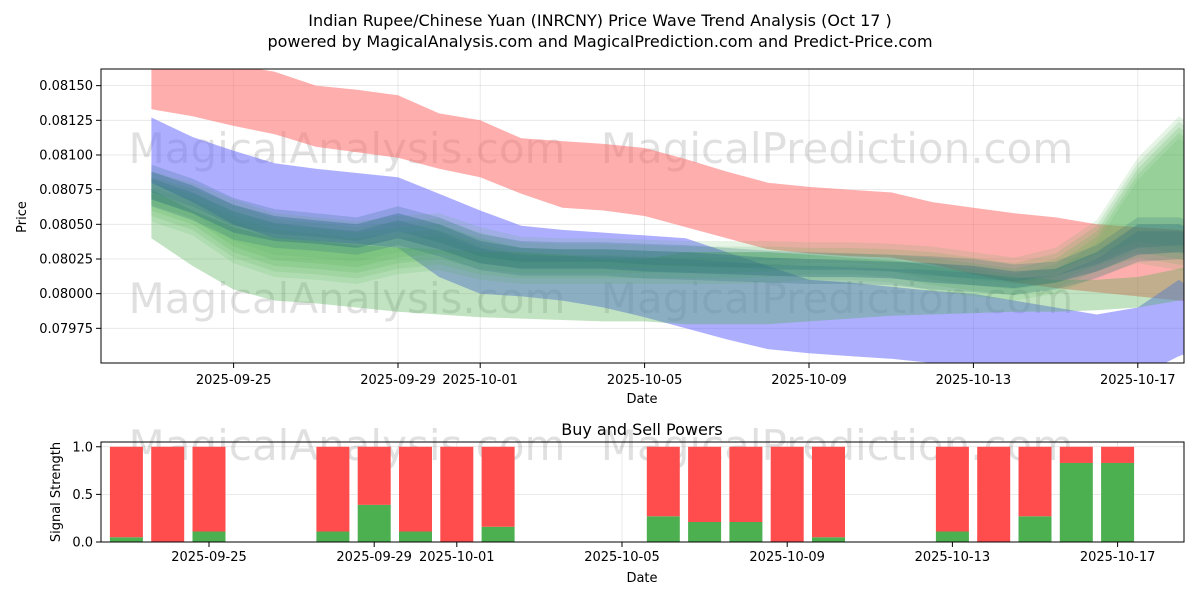  I want to click on price-x-axis-label: Date, so click(641, 399).